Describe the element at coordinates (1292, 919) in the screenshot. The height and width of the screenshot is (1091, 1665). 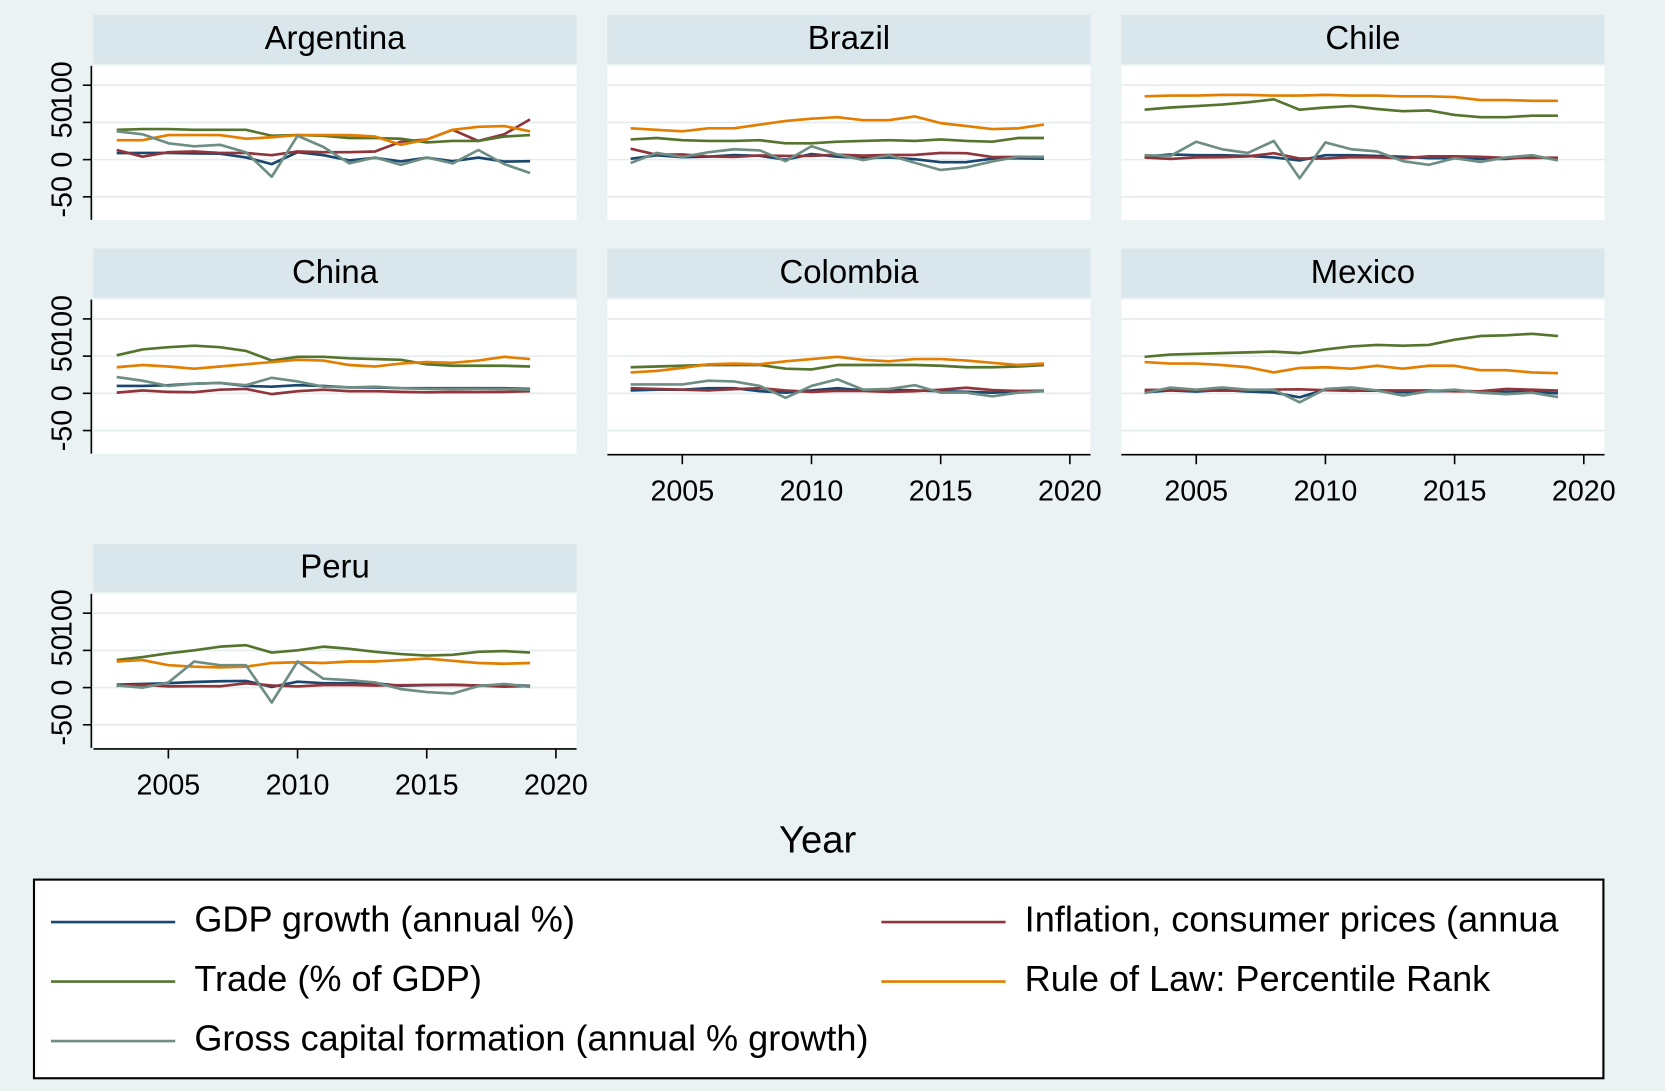
I see `legend-label: Inflation, consumer prices (annua` at that location.